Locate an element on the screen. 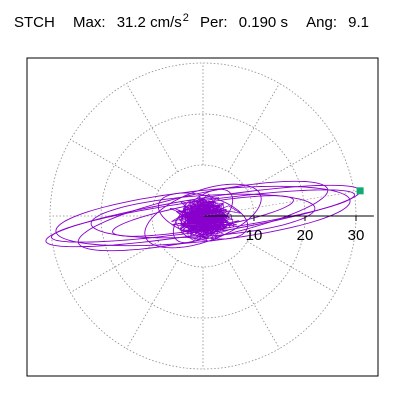  axis-tick-label-30: 30 is located at coordinates (356, 235).